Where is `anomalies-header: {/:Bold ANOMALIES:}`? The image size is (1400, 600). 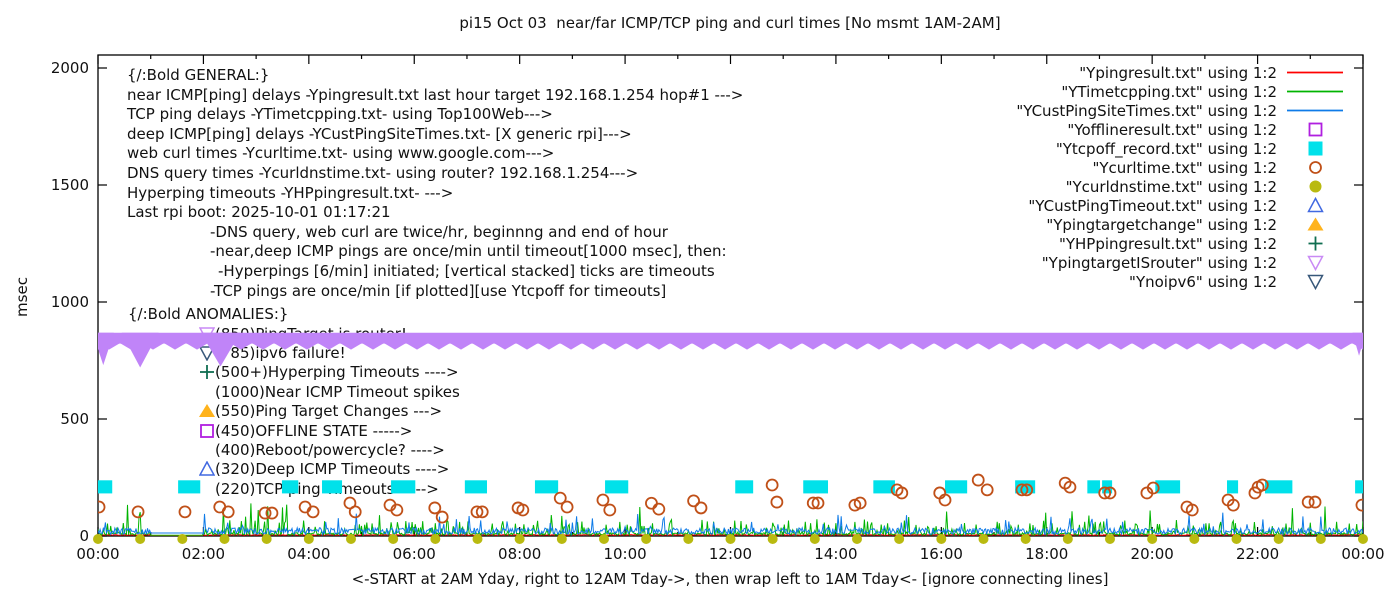 anomalies-header: {/:Bold ANOMALIES:} is located at coordinates (208, 314).